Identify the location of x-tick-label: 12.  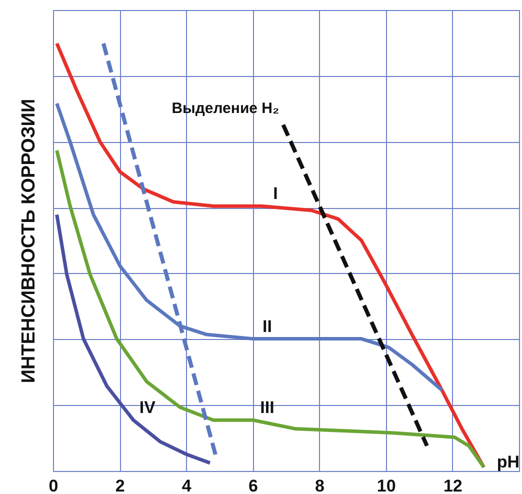
(452, 485).